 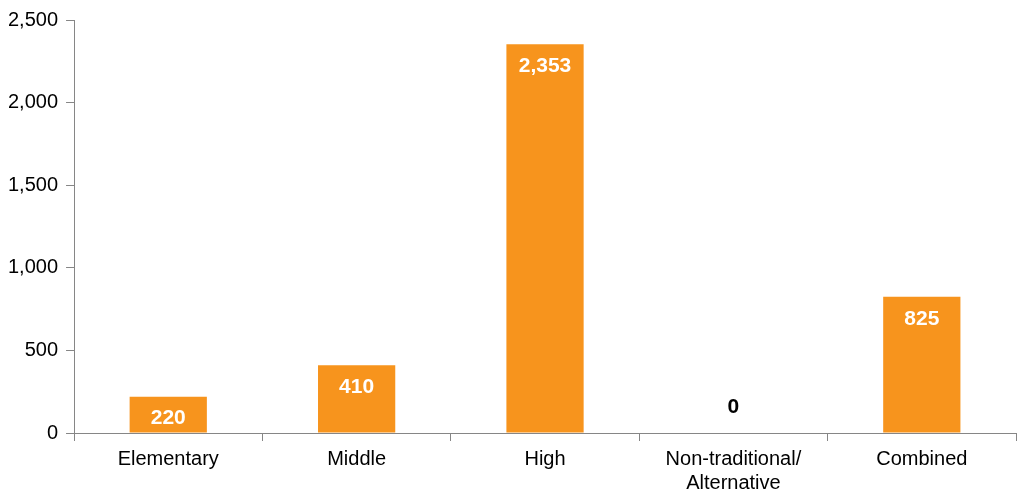 What do you see at coordinates (922, 457) in the screenshot?
I see `x-tick-label: Combined` at bounding box center [922, 457].